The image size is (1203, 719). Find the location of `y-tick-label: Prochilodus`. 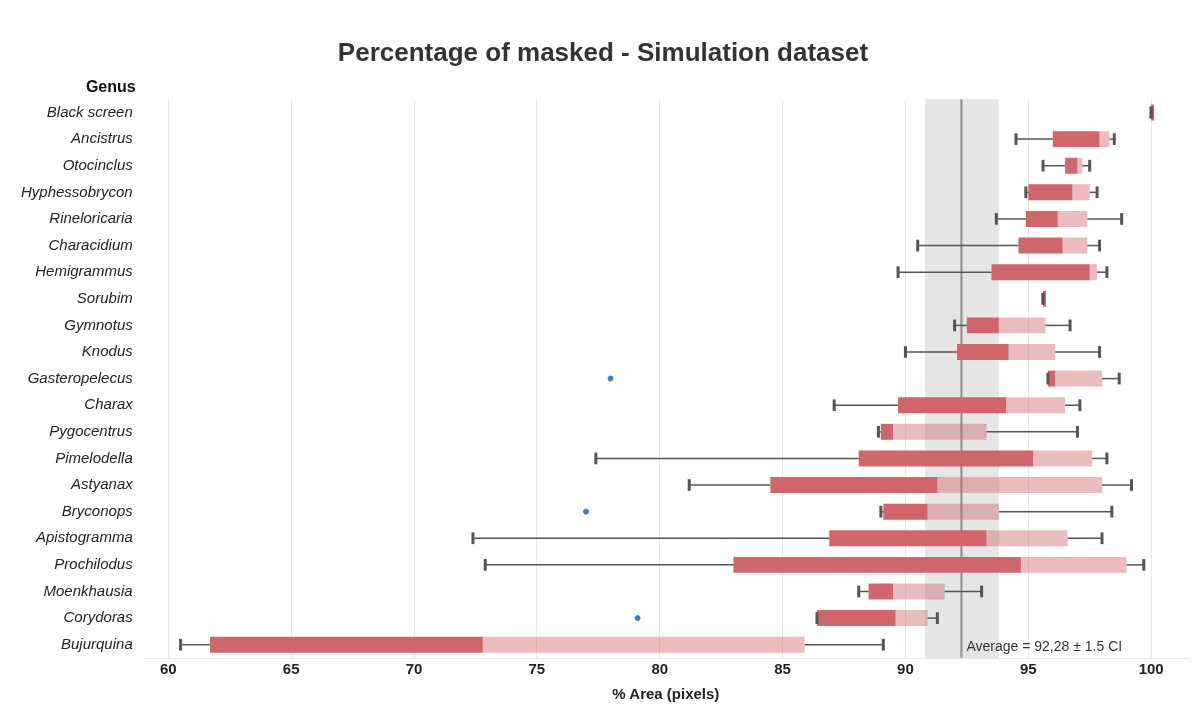

y-tick-label: Prochilodus is located at coordinates (94, 564).